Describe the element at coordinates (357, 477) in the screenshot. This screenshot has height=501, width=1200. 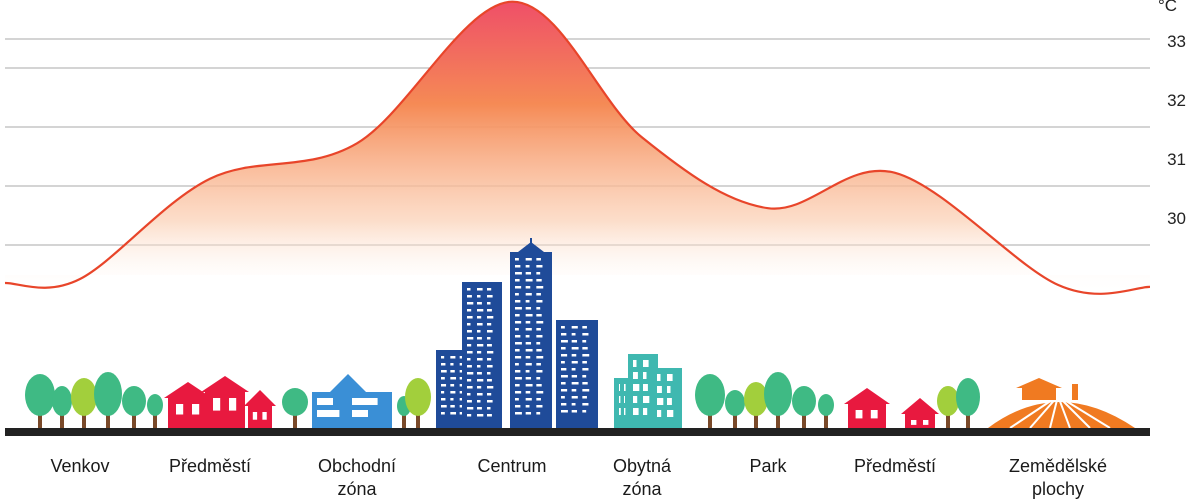
I see `zone-label: Obchodní zóna` at that location.